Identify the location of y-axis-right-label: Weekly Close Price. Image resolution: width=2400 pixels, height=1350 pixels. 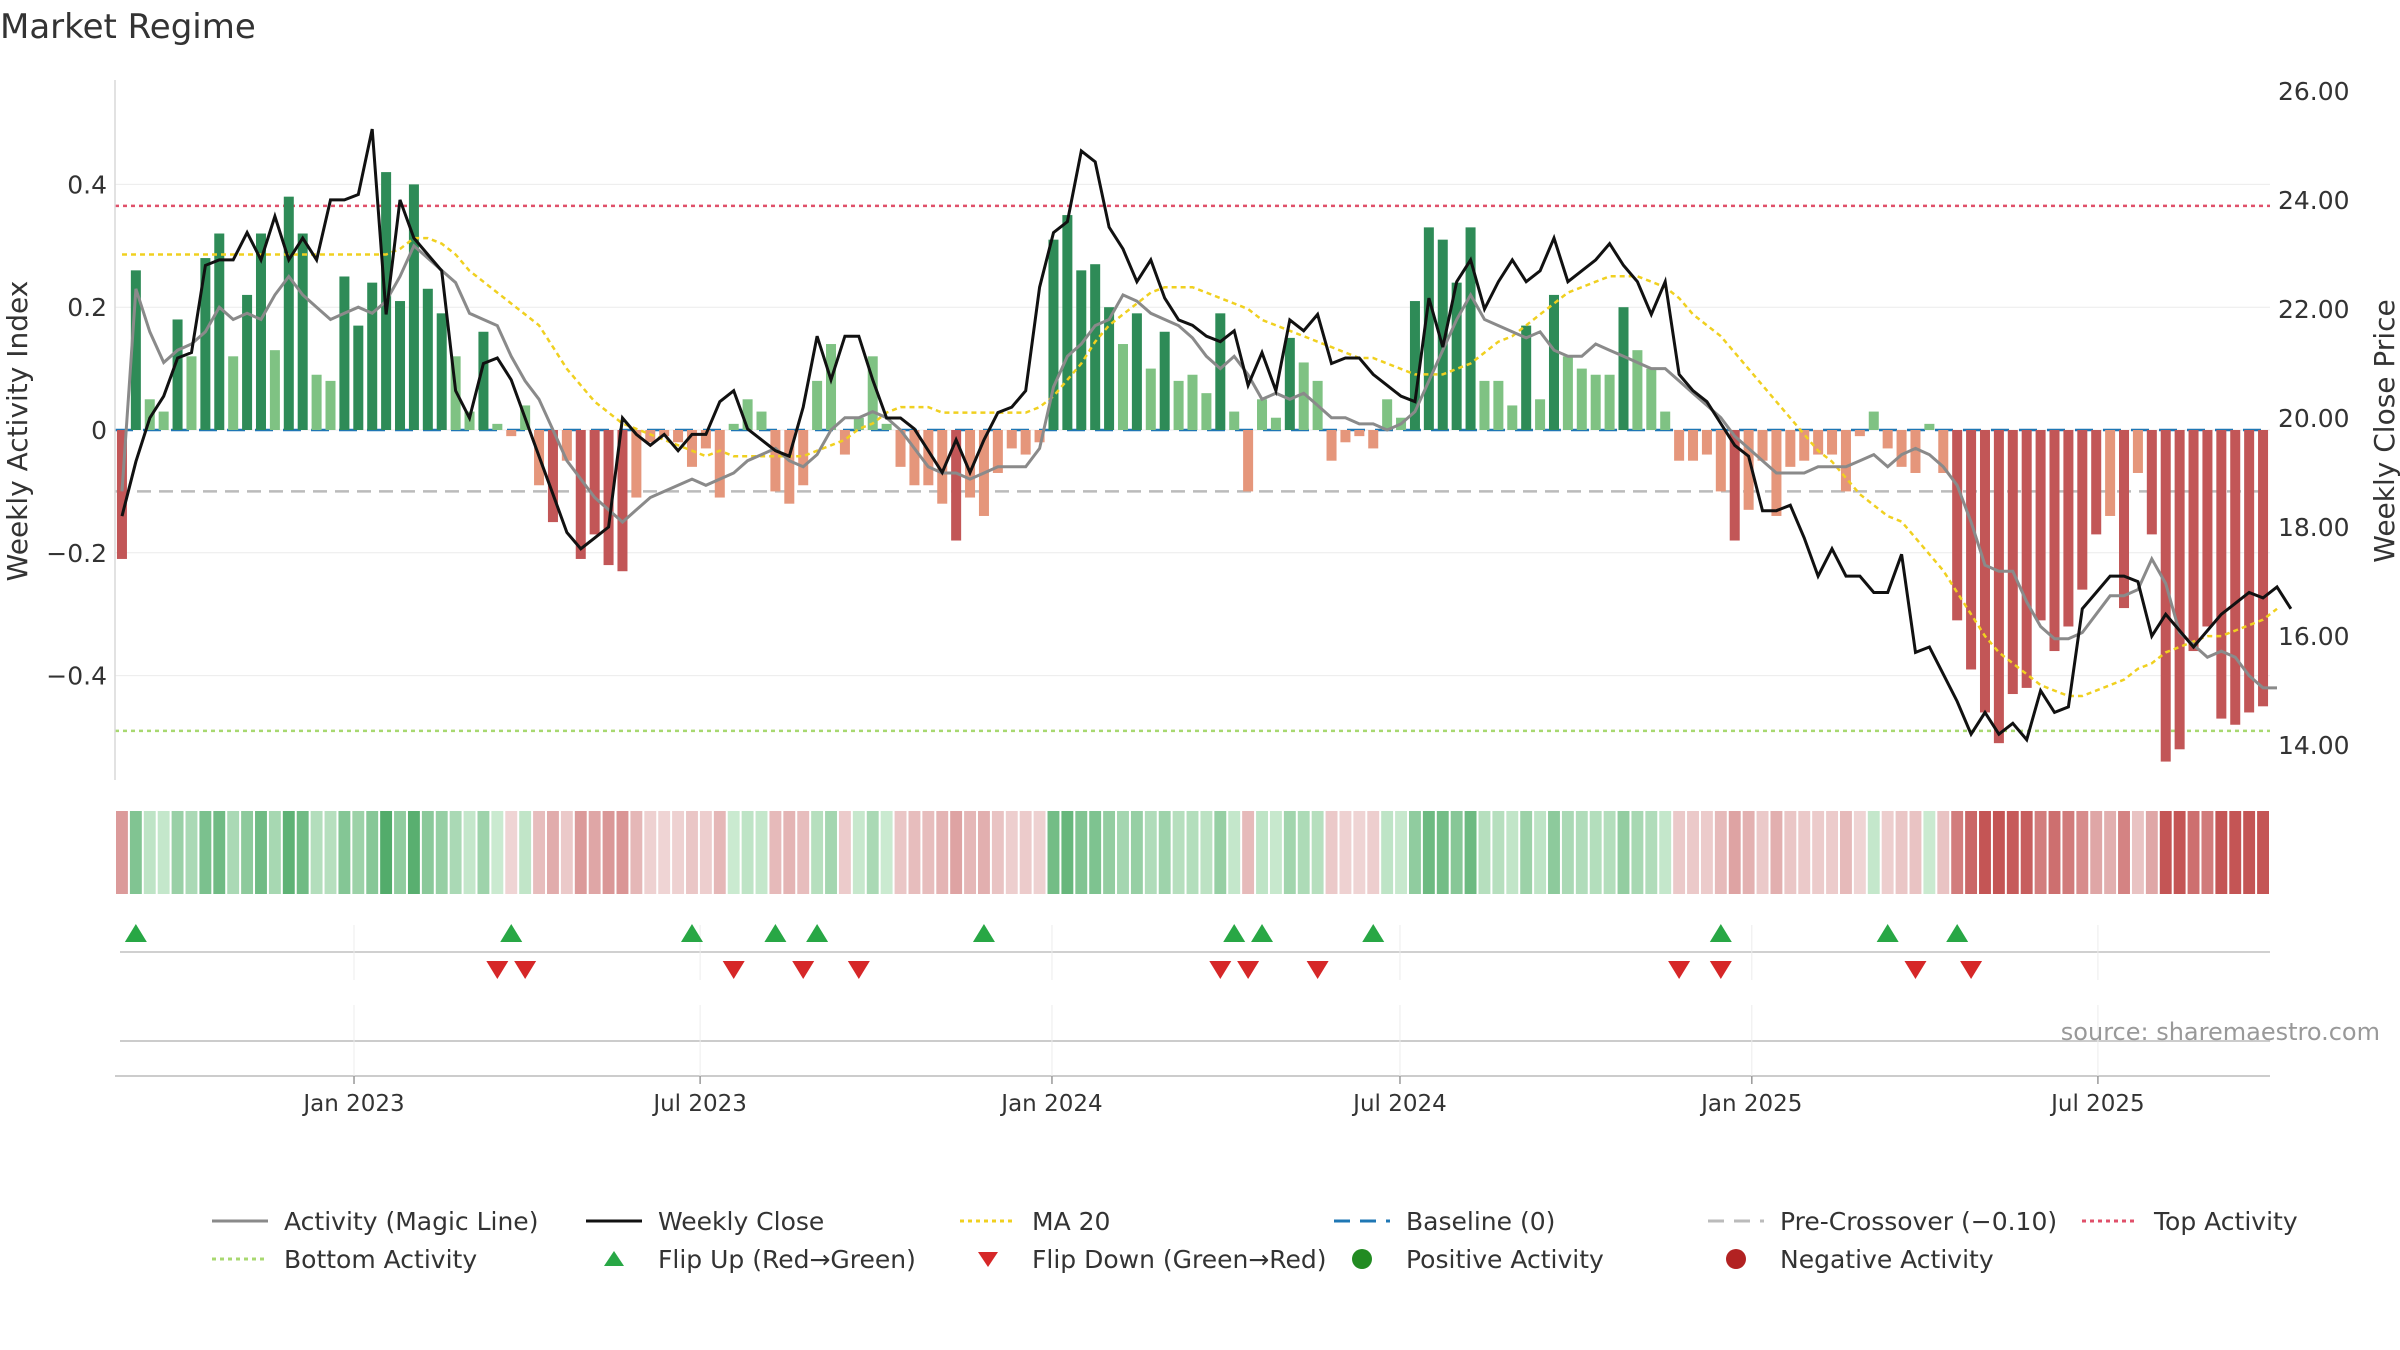
(2384, 430).